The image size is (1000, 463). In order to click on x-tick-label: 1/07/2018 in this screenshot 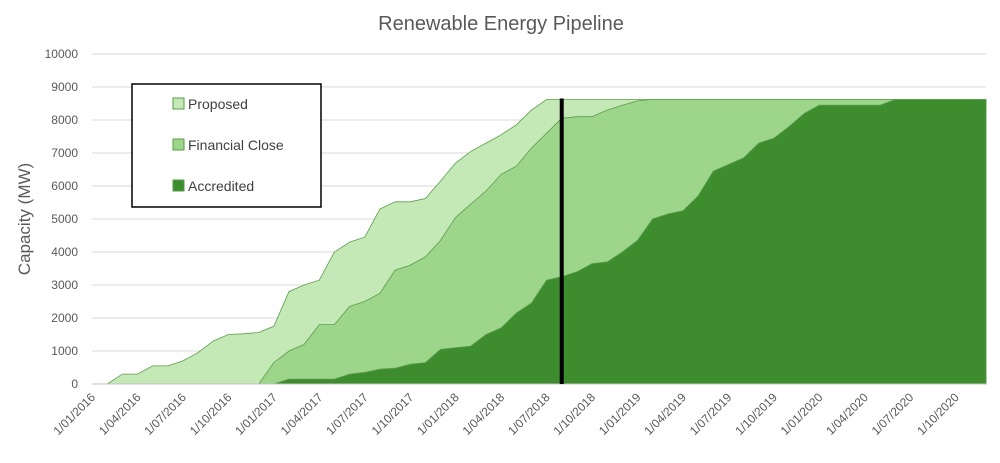, I will do `click(529, 414)`.